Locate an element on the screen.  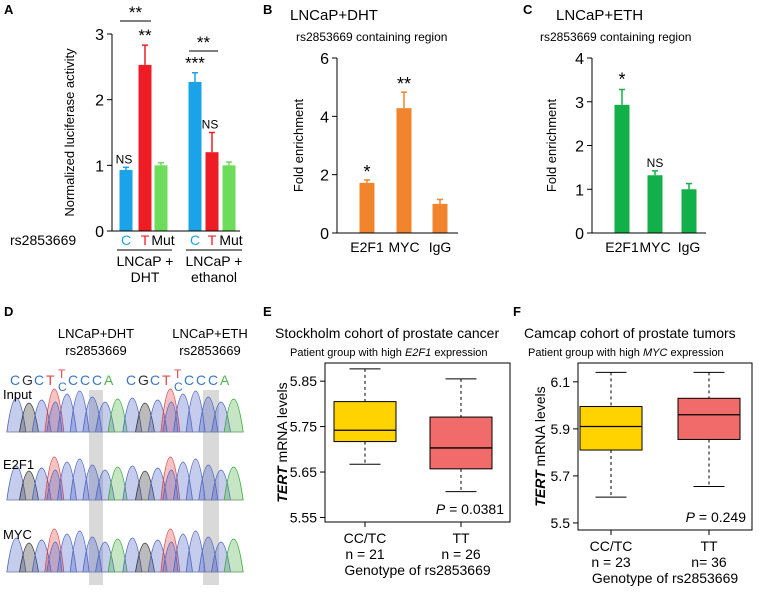
panel-a-y-tick-label: 2 is located at coordinates (99, 101).